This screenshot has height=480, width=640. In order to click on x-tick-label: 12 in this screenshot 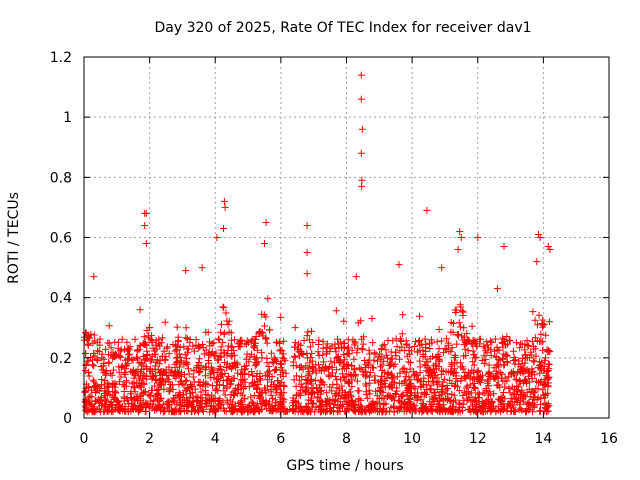, I will do `click(478, 439)`.